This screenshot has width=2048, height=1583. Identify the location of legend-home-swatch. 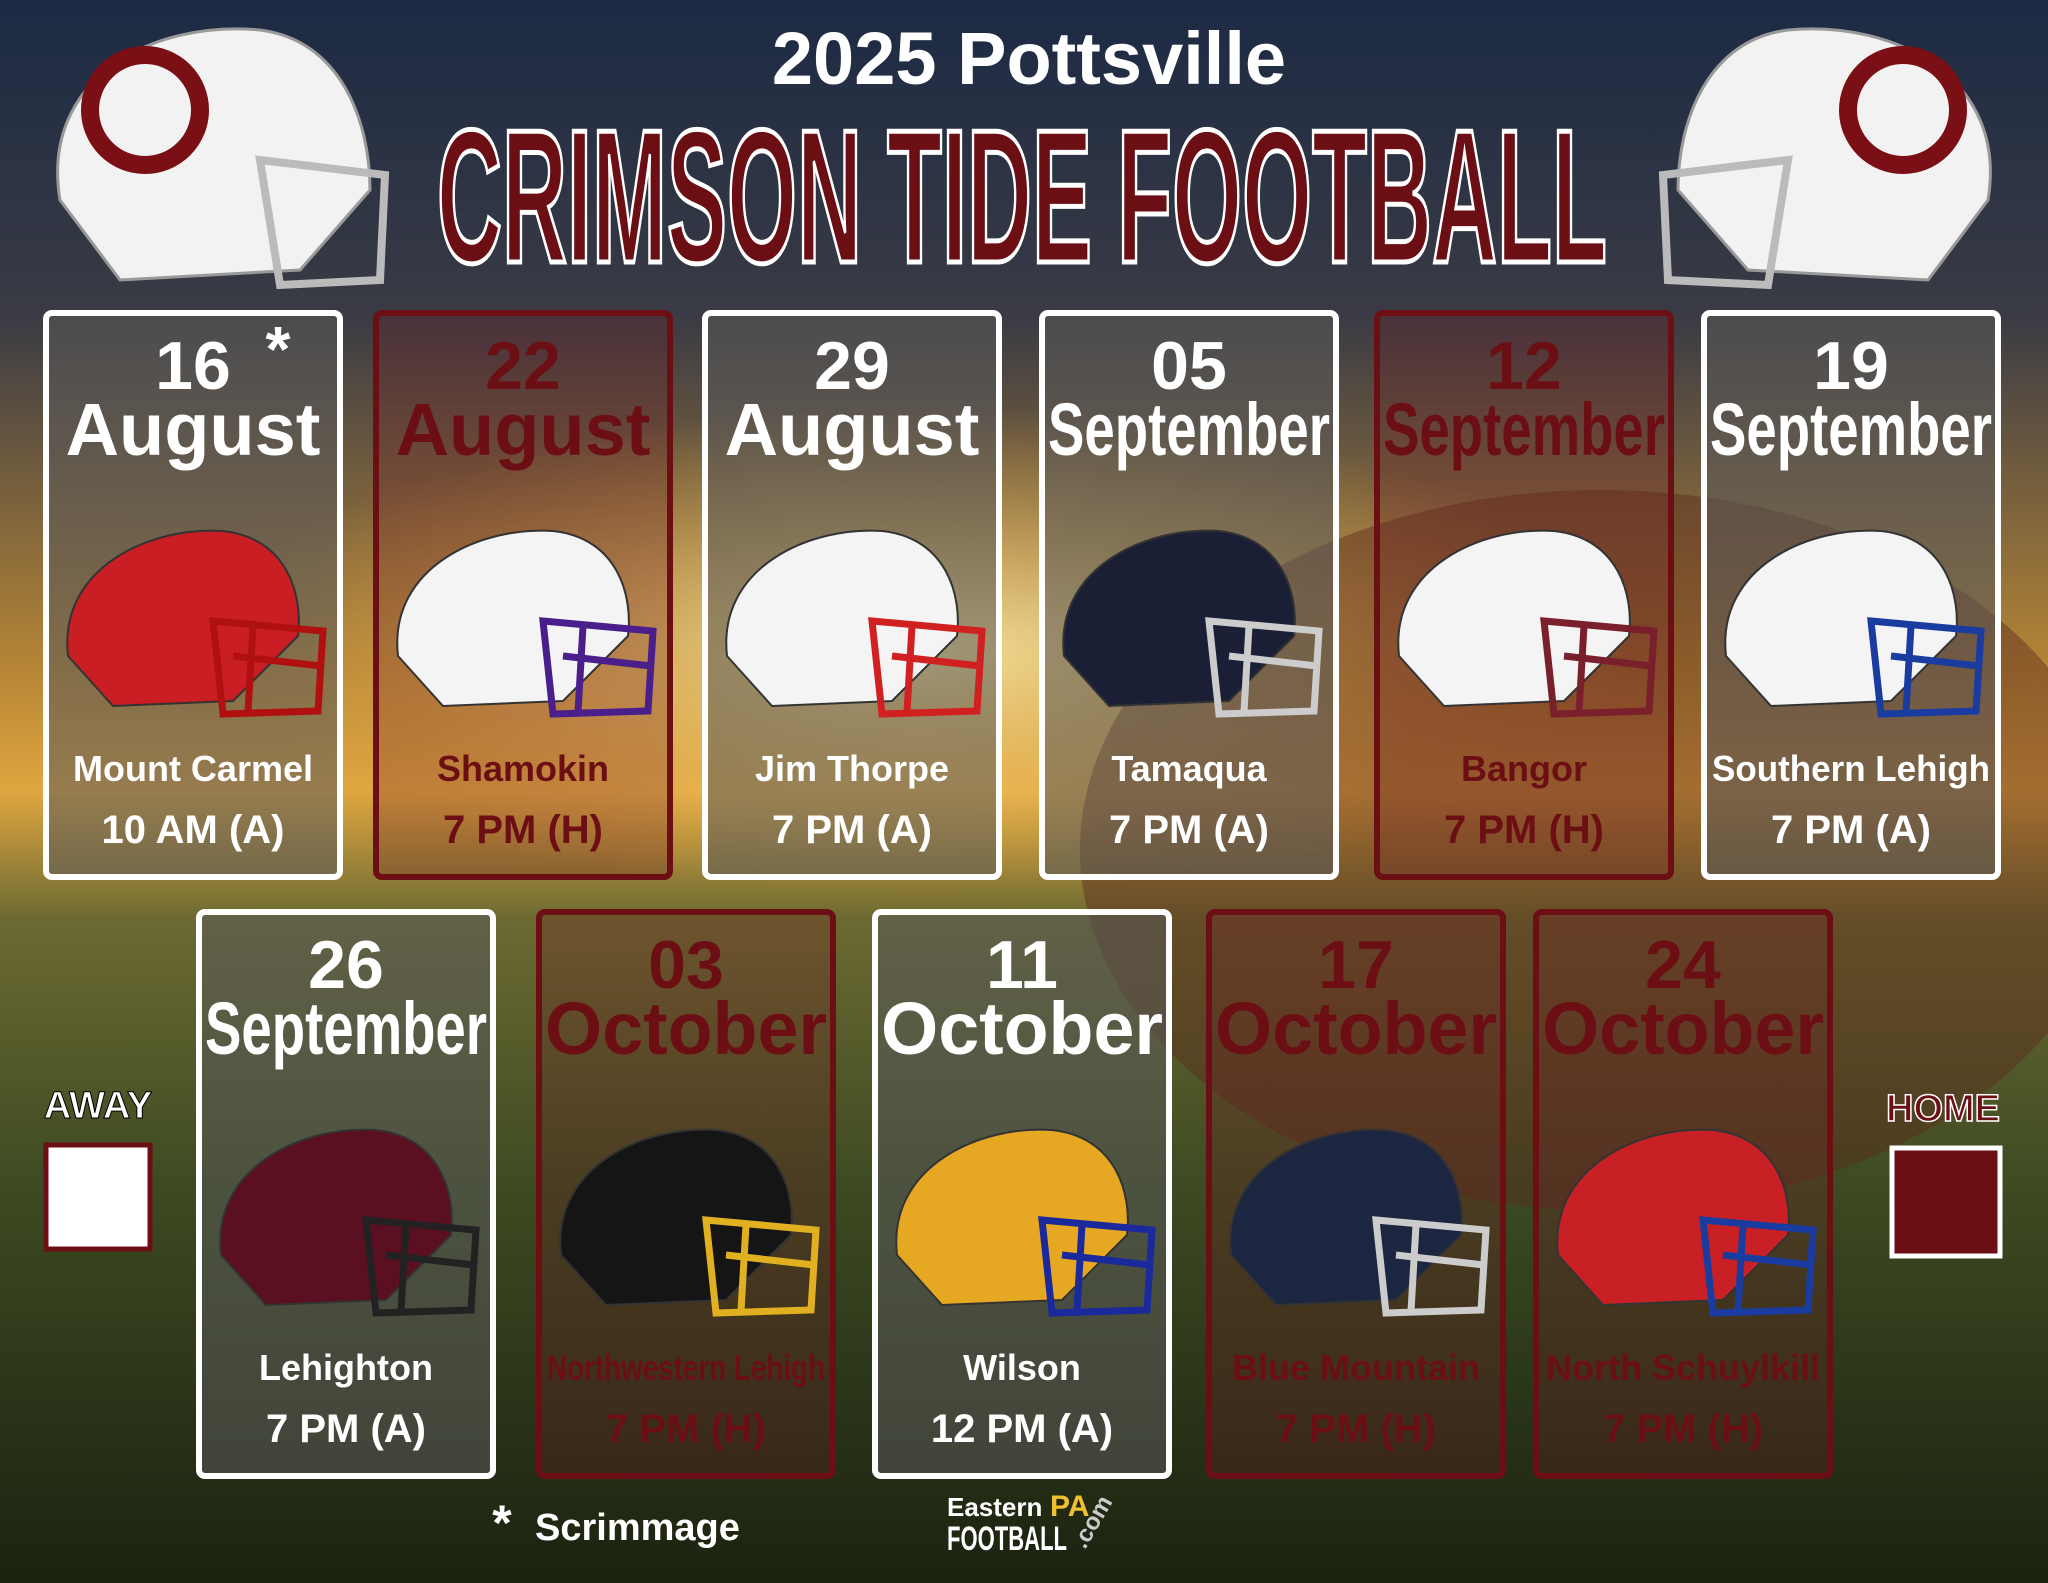
(1946, 1202).